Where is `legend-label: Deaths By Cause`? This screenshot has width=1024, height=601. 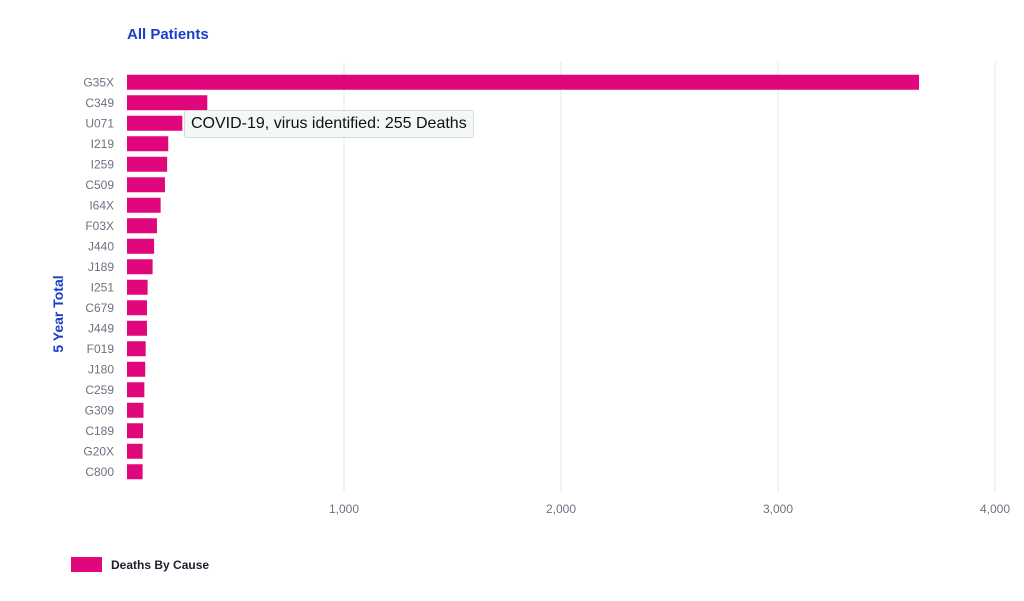
legend-label: Deaths By Cause is located at coordinates (160, 564).